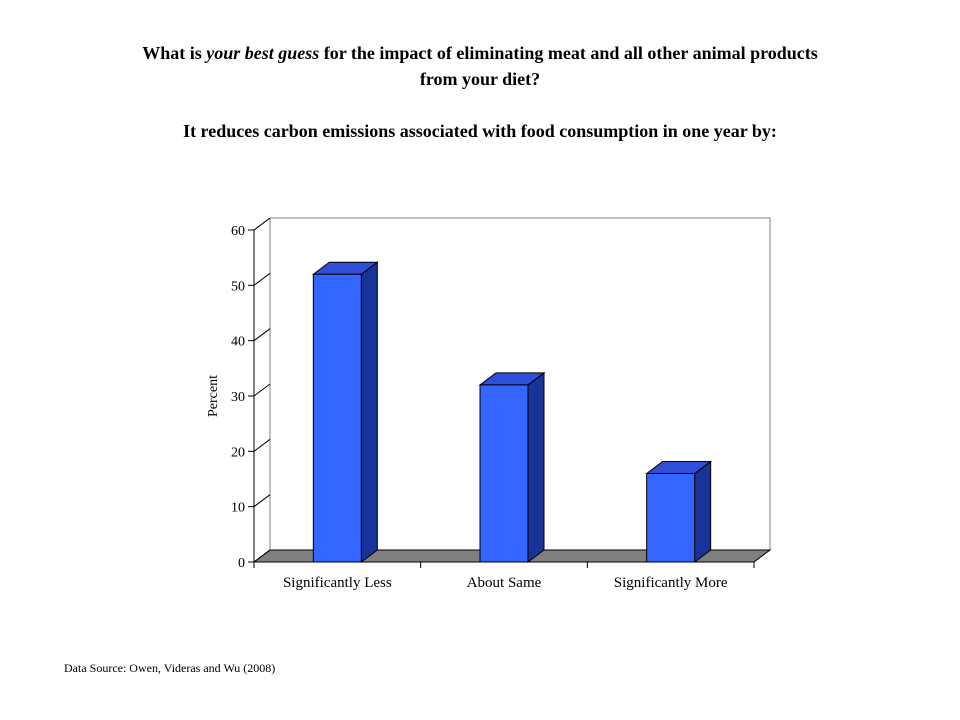 This screenshot has width=960, height=720. What do you see at coordinates (480, 79) in the screenshot?
I see `question-line-2: from your diet?` at bounding box center [480, 79].